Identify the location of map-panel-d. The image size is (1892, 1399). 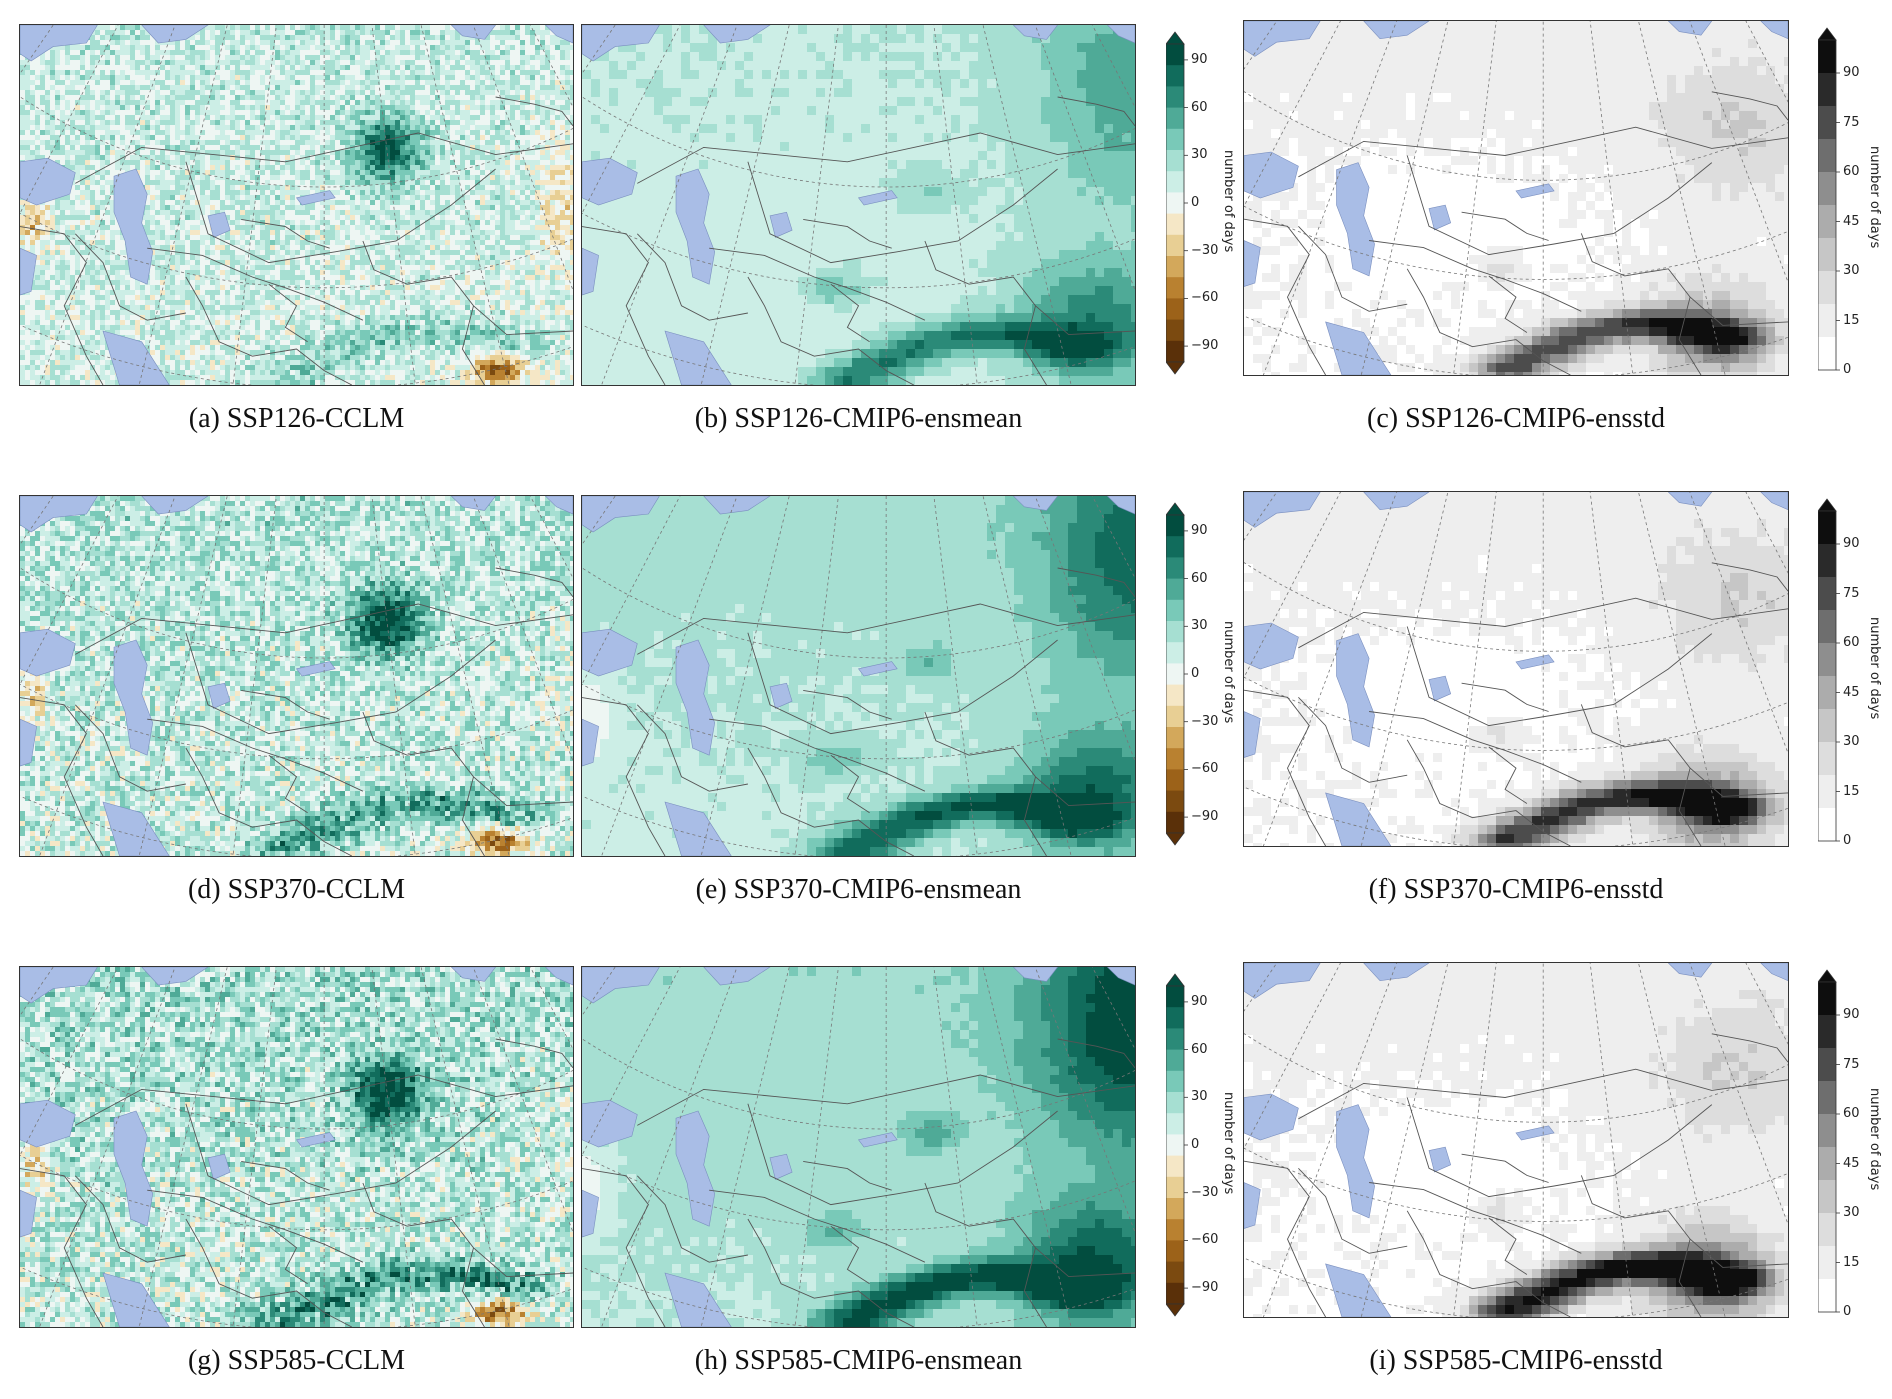
(296, 676).